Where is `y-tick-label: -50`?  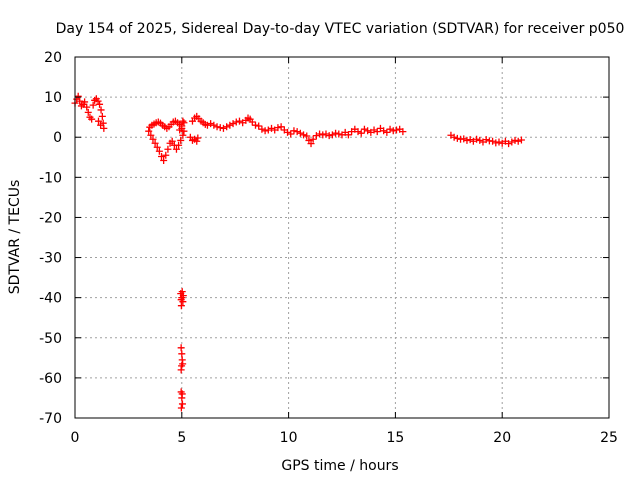
y-tick-label: -50 is located at coordinates (50, 339).